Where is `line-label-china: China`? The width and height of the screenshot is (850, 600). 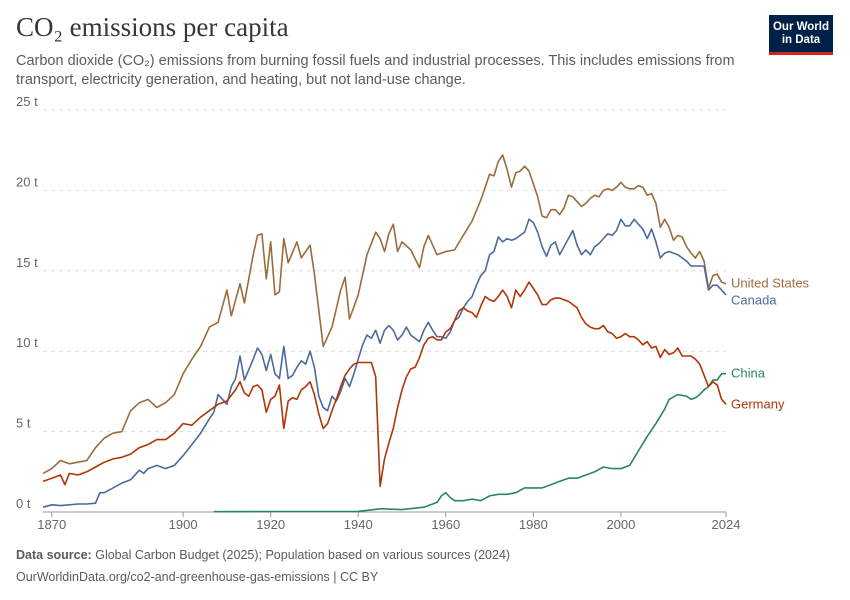
line-label-china: China is located at coordinates (748, 373).